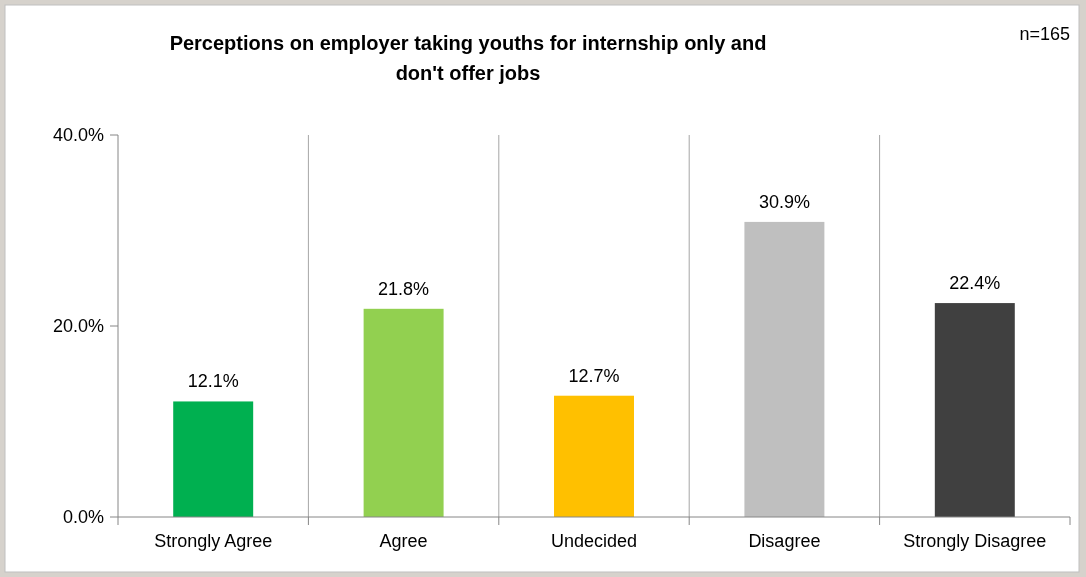  I want to click on x-tick-label: Strongly Agree, so click(213, 541).